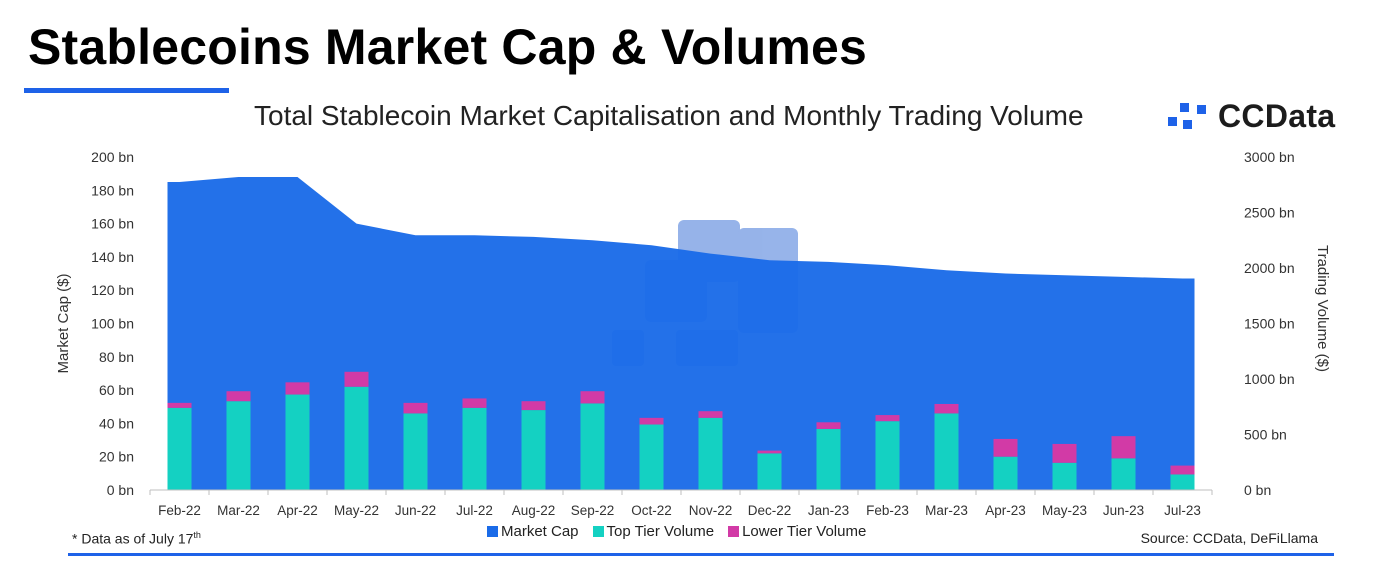 This screenshot has height=566, width=1390. Describe the element at coordinates (1269, 157) in the screenshot. I see `y-right-tick-label: 3000 bn` at that location.